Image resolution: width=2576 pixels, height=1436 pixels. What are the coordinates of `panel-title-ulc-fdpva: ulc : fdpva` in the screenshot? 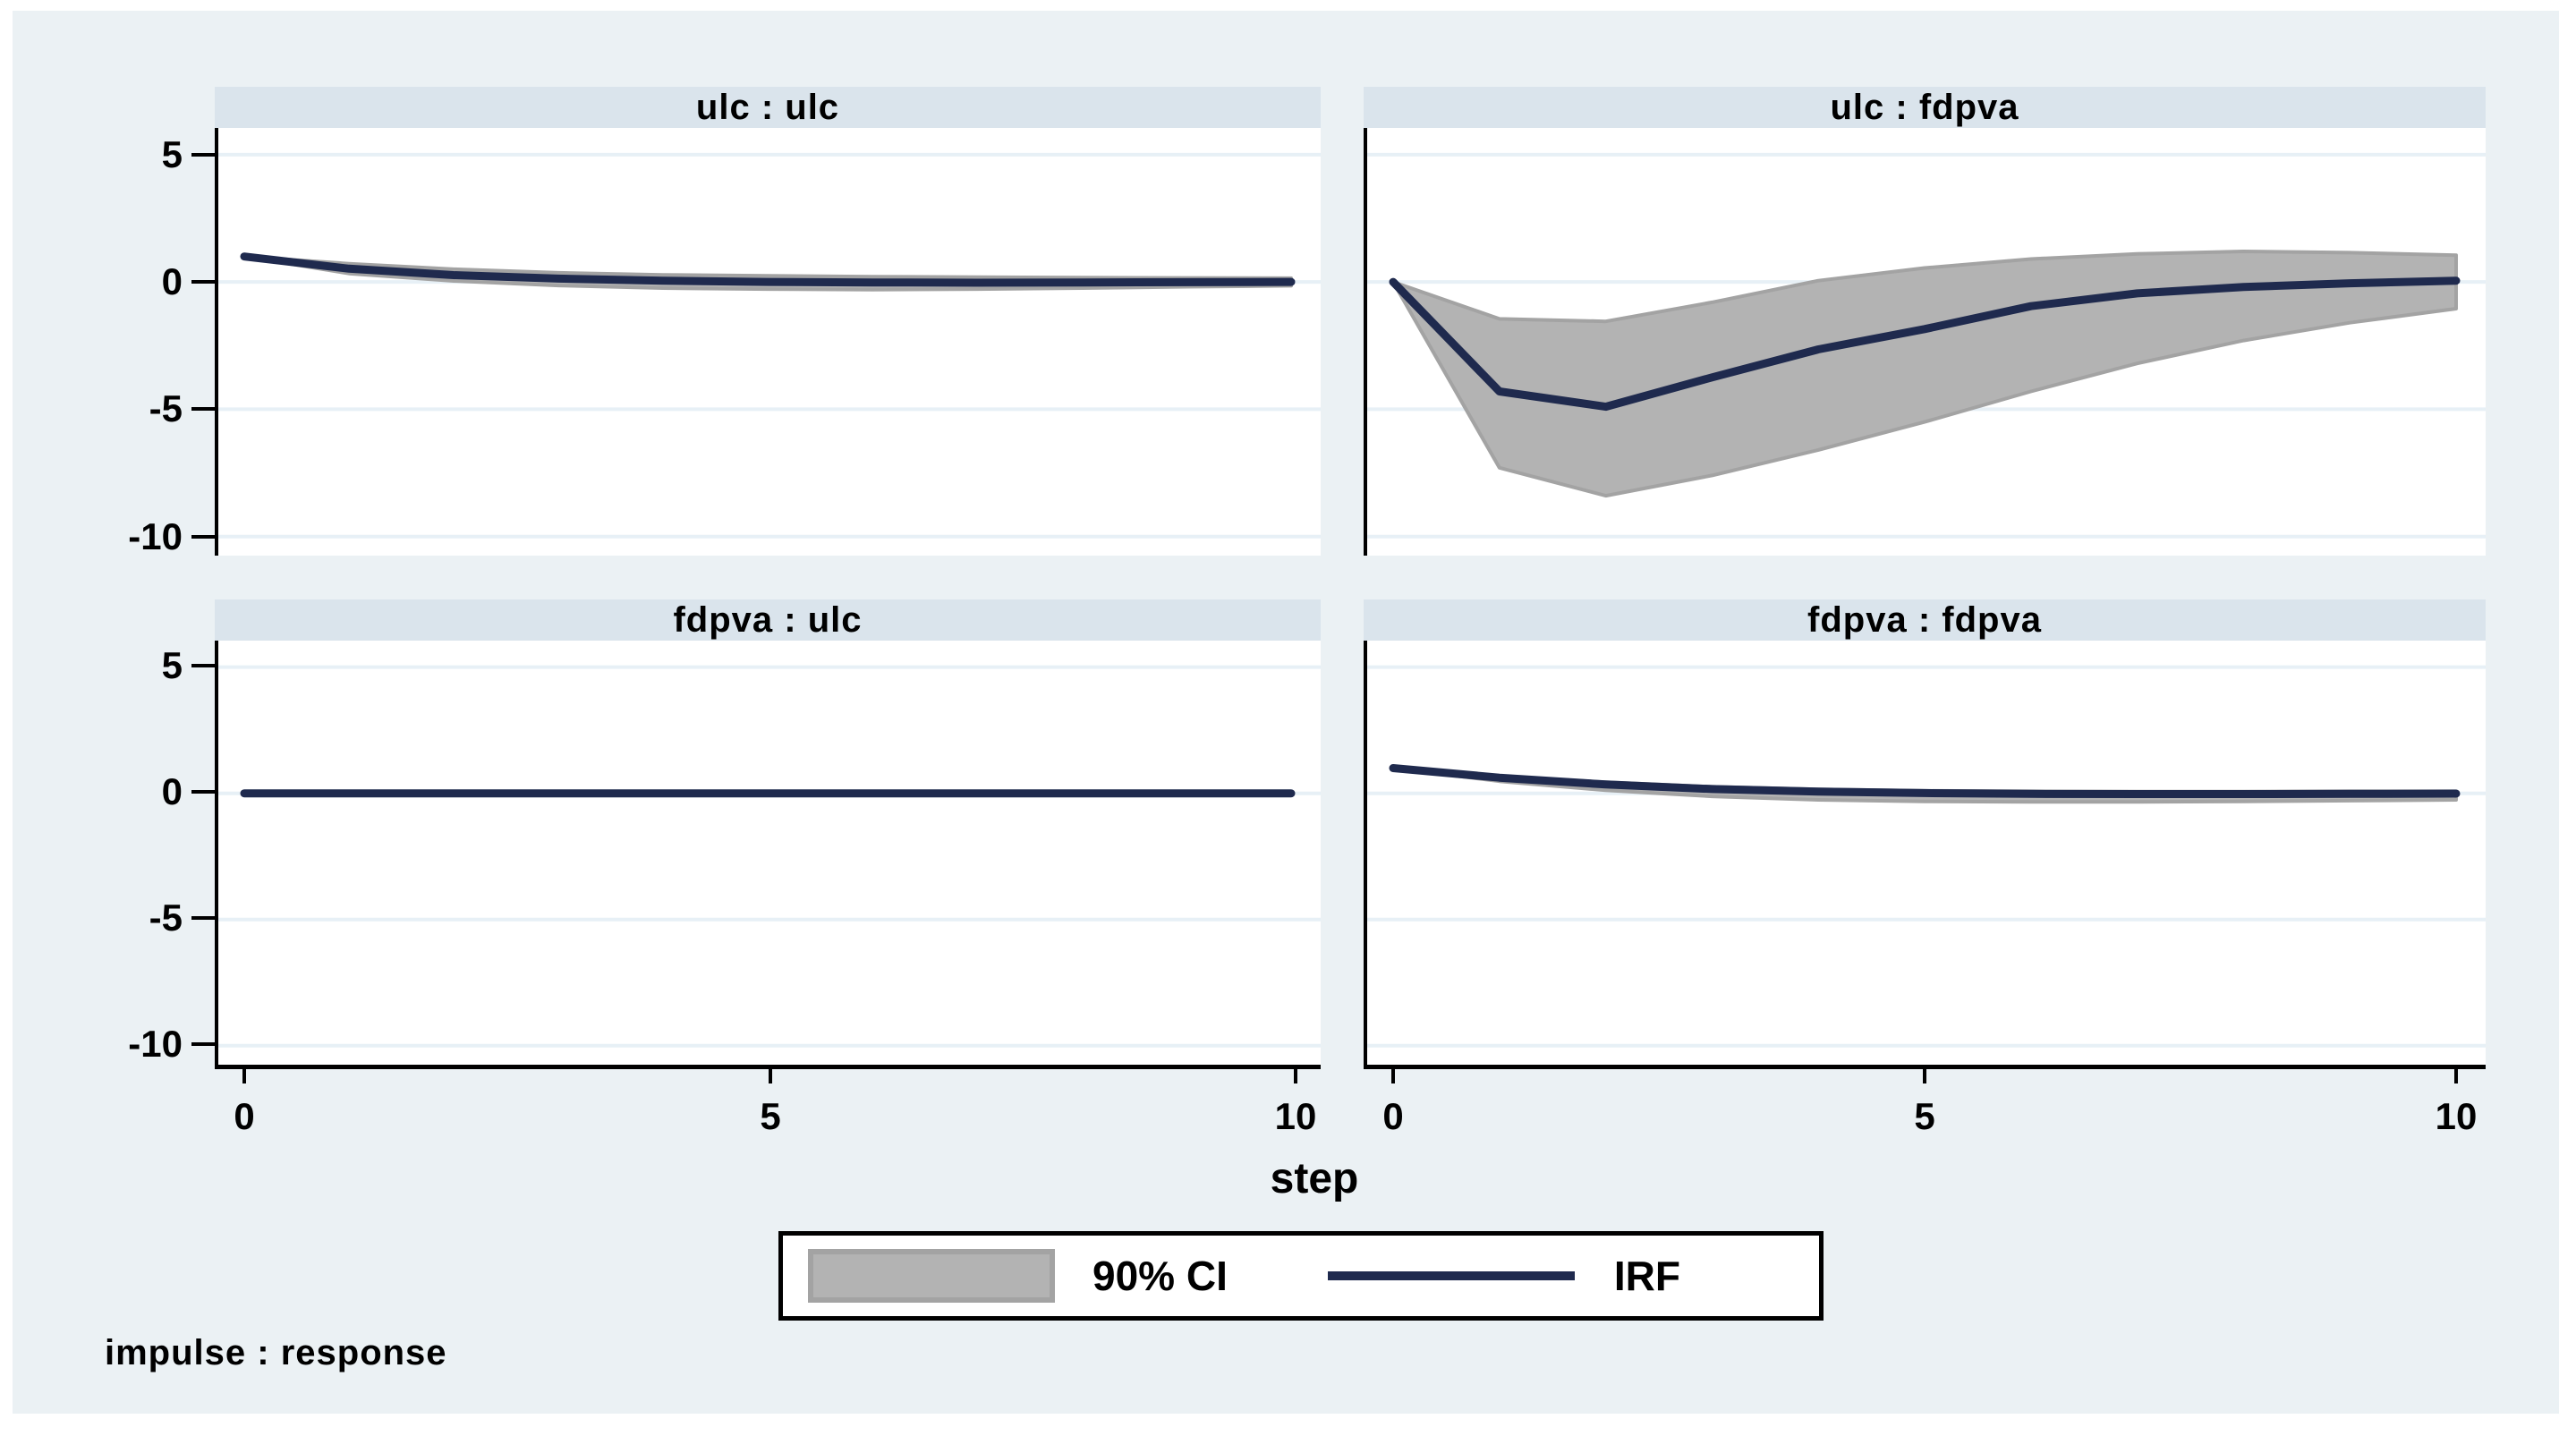 It's located at (1925, 107).